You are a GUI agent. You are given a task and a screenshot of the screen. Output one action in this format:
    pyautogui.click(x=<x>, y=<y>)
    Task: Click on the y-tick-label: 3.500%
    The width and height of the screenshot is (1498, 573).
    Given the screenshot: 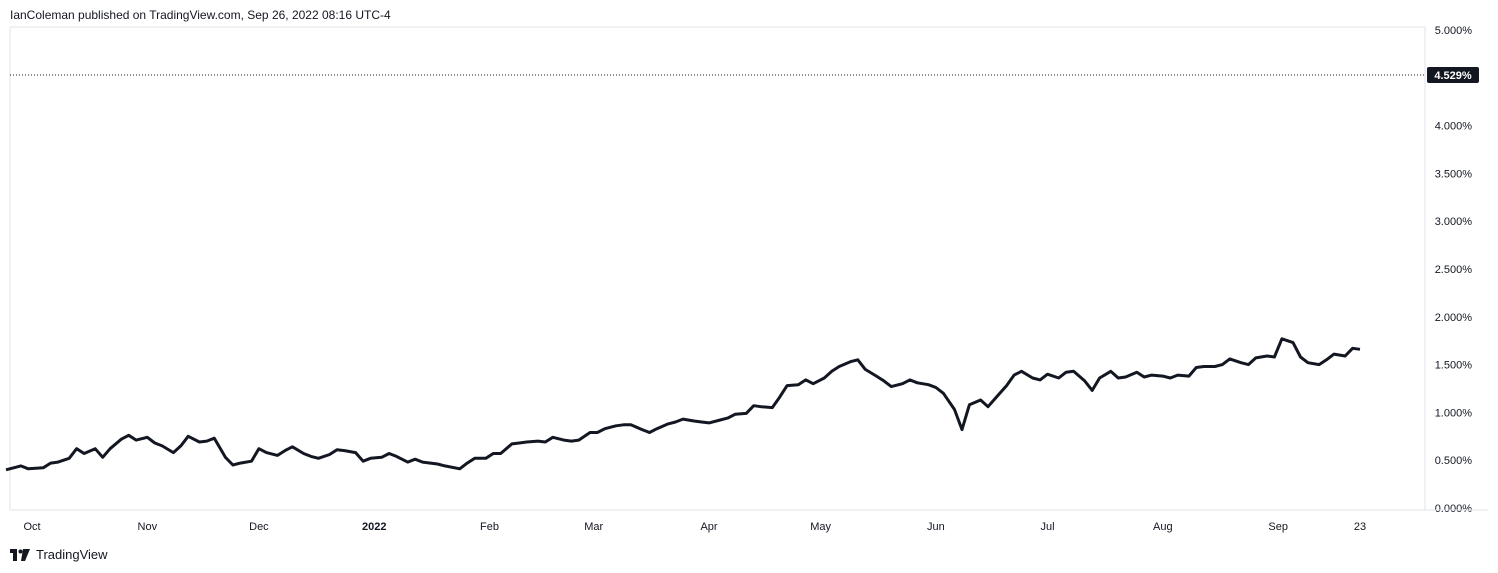 What is the action you would take?
    pyautogui.click(x=1454, y=174)
    